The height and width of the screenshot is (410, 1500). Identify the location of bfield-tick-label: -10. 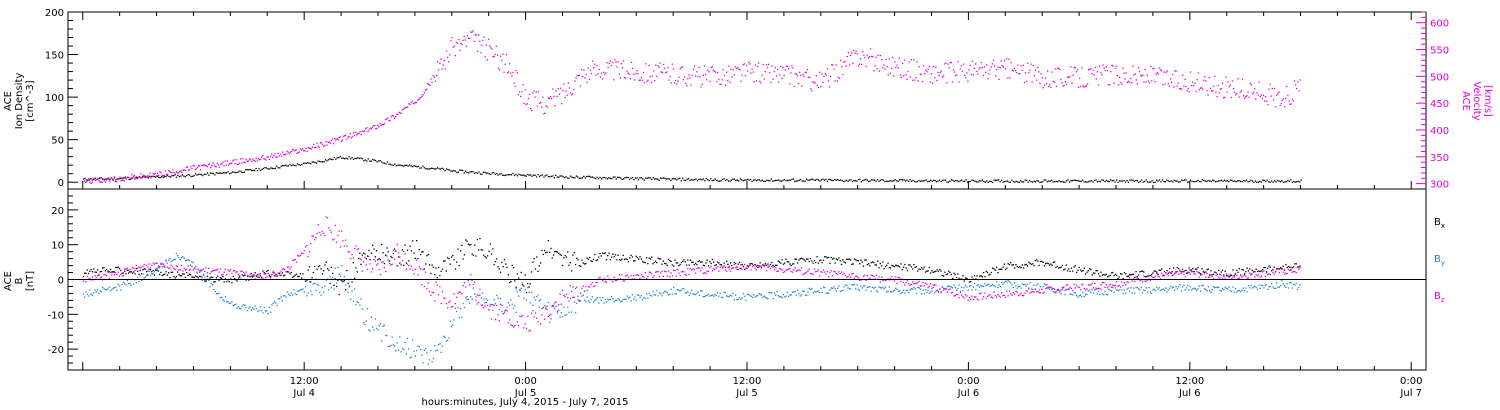
(56, 315).